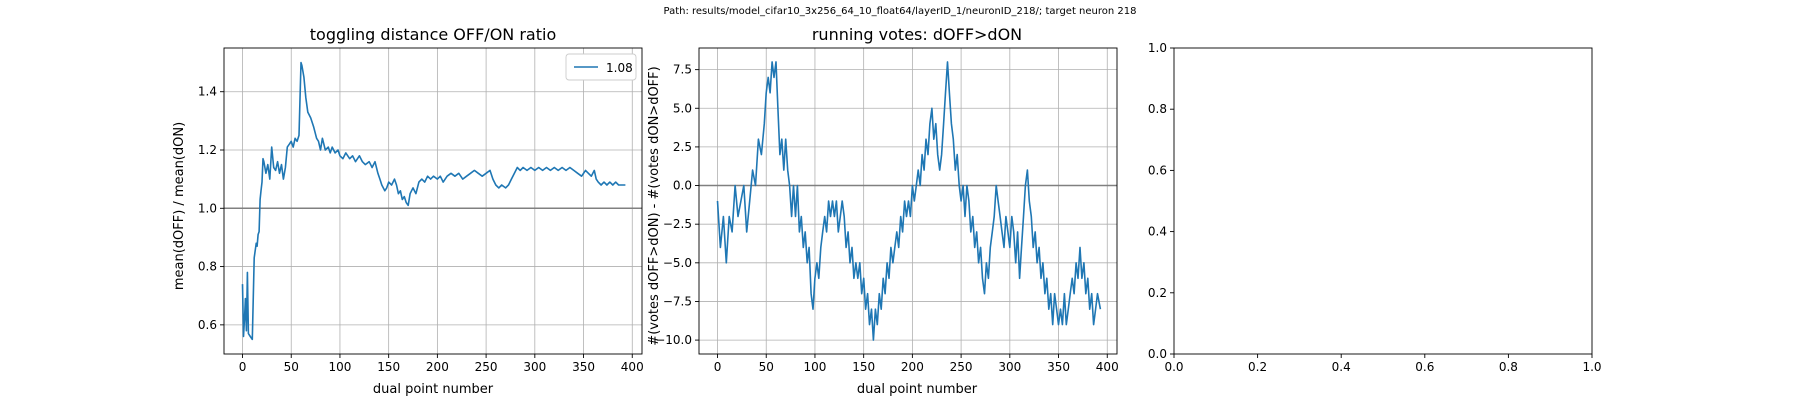  Describe the element at coordinates (1058, 367) in the screenshot. I see `panel-votes-xtick-label: 350` at that location.